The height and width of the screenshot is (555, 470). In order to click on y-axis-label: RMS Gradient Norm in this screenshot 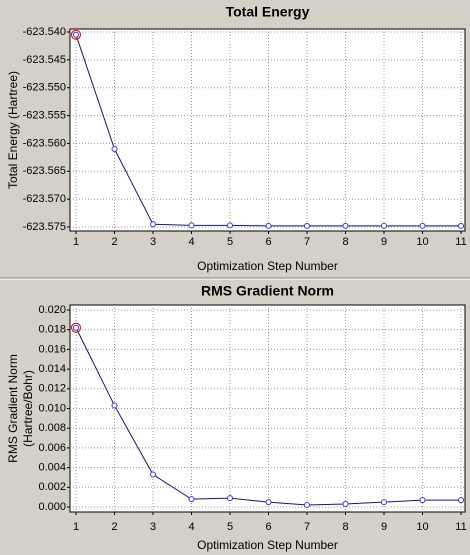, I will do `click(13, 408)`.